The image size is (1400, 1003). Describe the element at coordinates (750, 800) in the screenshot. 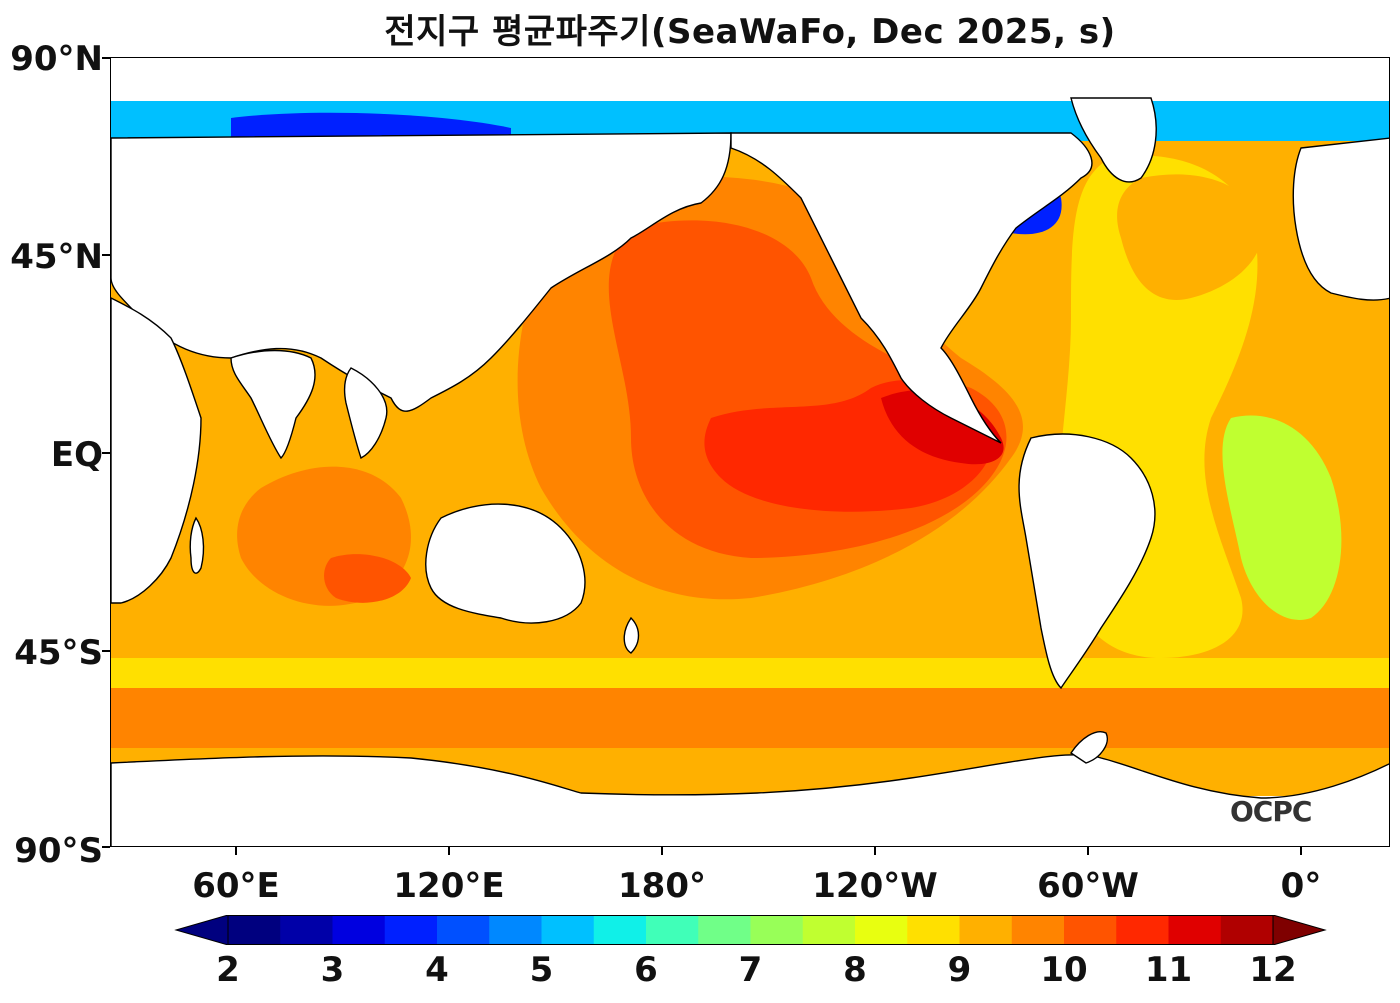

I see `antarctica` at that location.